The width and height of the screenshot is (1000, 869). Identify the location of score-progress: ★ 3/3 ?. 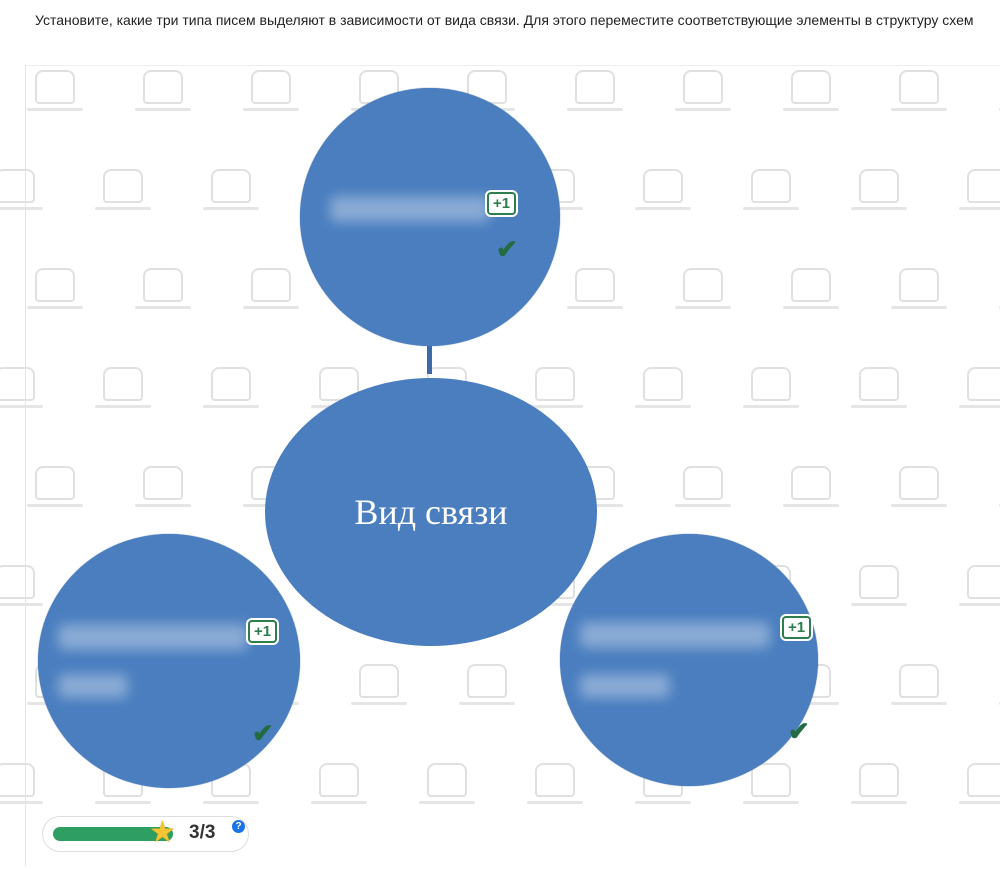
(145, 834).